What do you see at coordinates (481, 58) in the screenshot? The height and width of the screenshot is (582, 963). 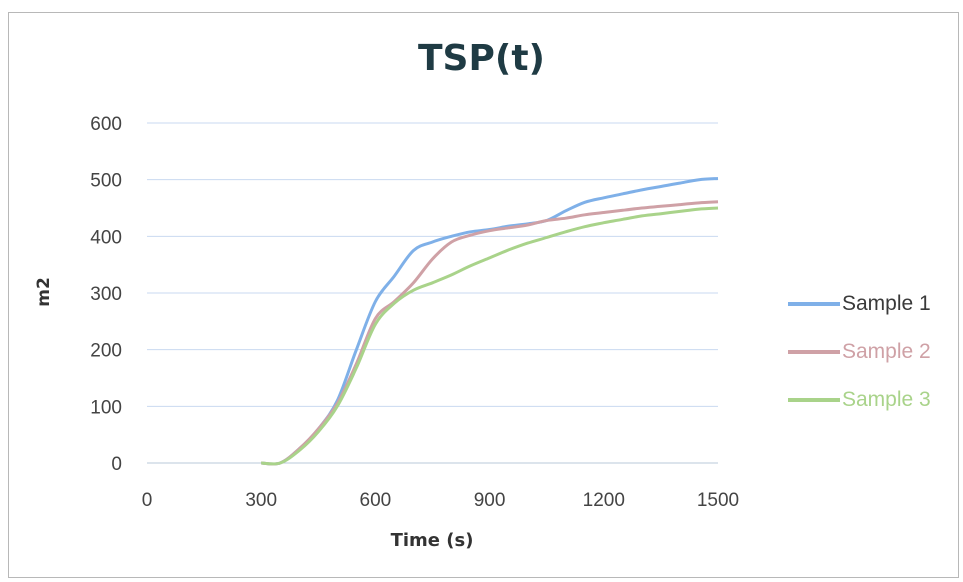 I see `chart-title: TSP(t)` at bounding box center [481, 58].